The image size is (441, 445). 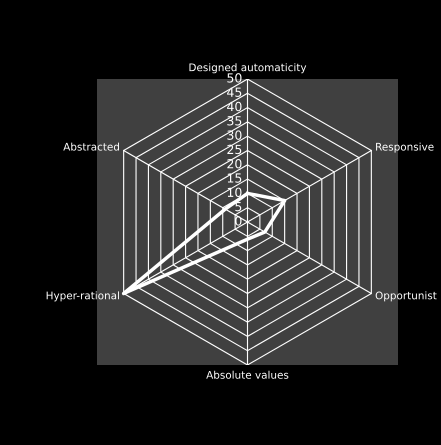 I want to click on spoke-label: Responsive, so click(x=405, y=147).